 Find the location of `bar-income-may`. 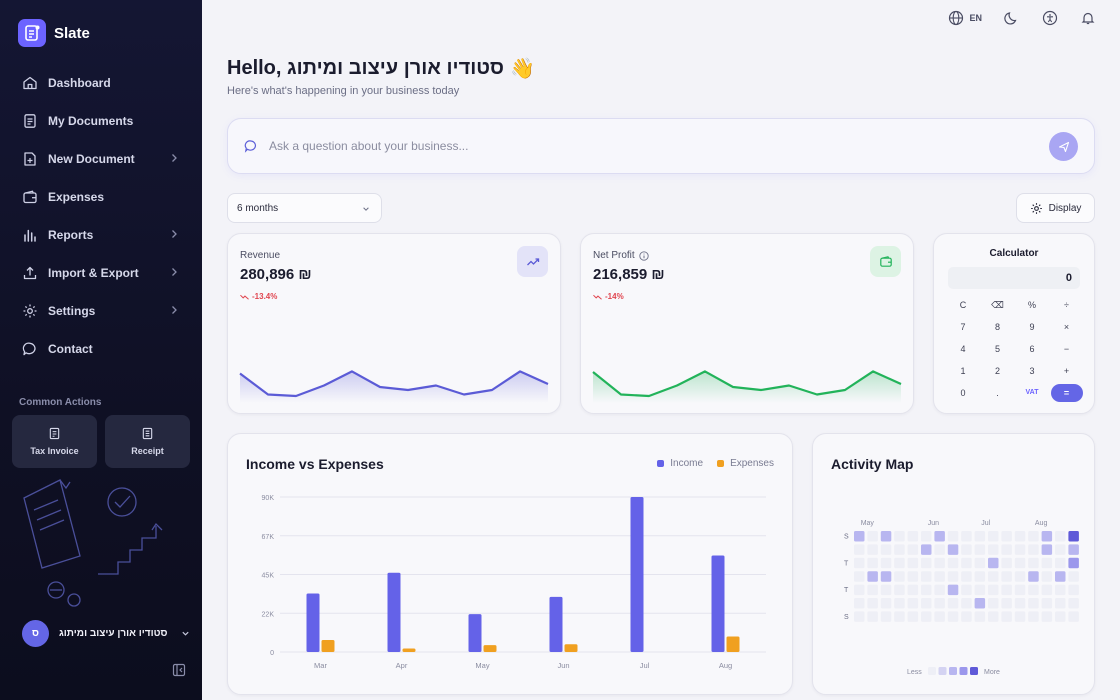

bar-income-may is located at coordinates (475, 633).